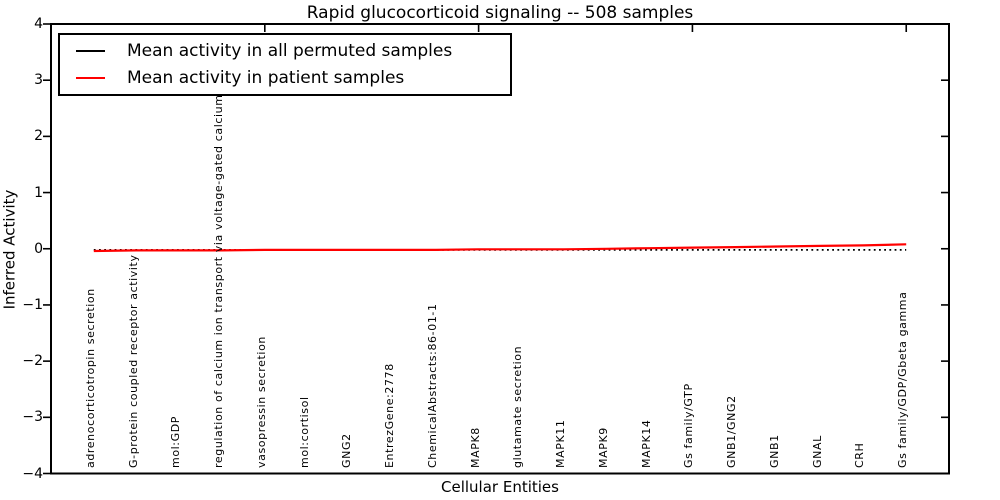 The width and height of the screenshot is (1000, 500). What do you see at coordinates (32, 473) in the screenshot?
I see `y-tick-label: −4` at bounding box center [32, 473].